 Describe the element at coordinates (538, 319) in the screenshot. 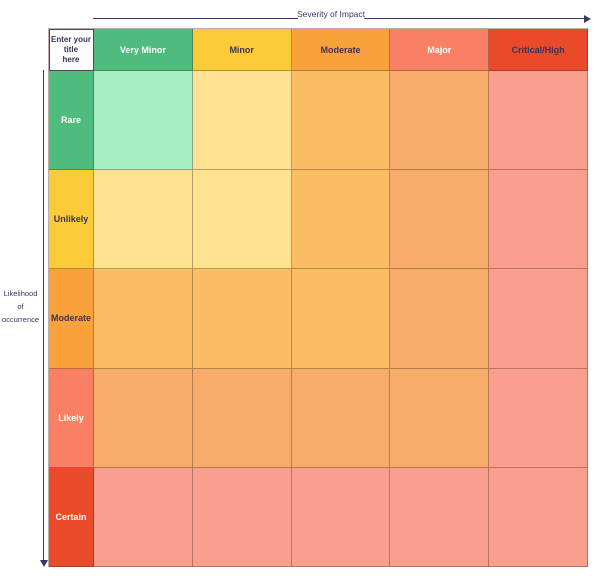

I see `matrix-cell-moderate-critical-high` at that location.